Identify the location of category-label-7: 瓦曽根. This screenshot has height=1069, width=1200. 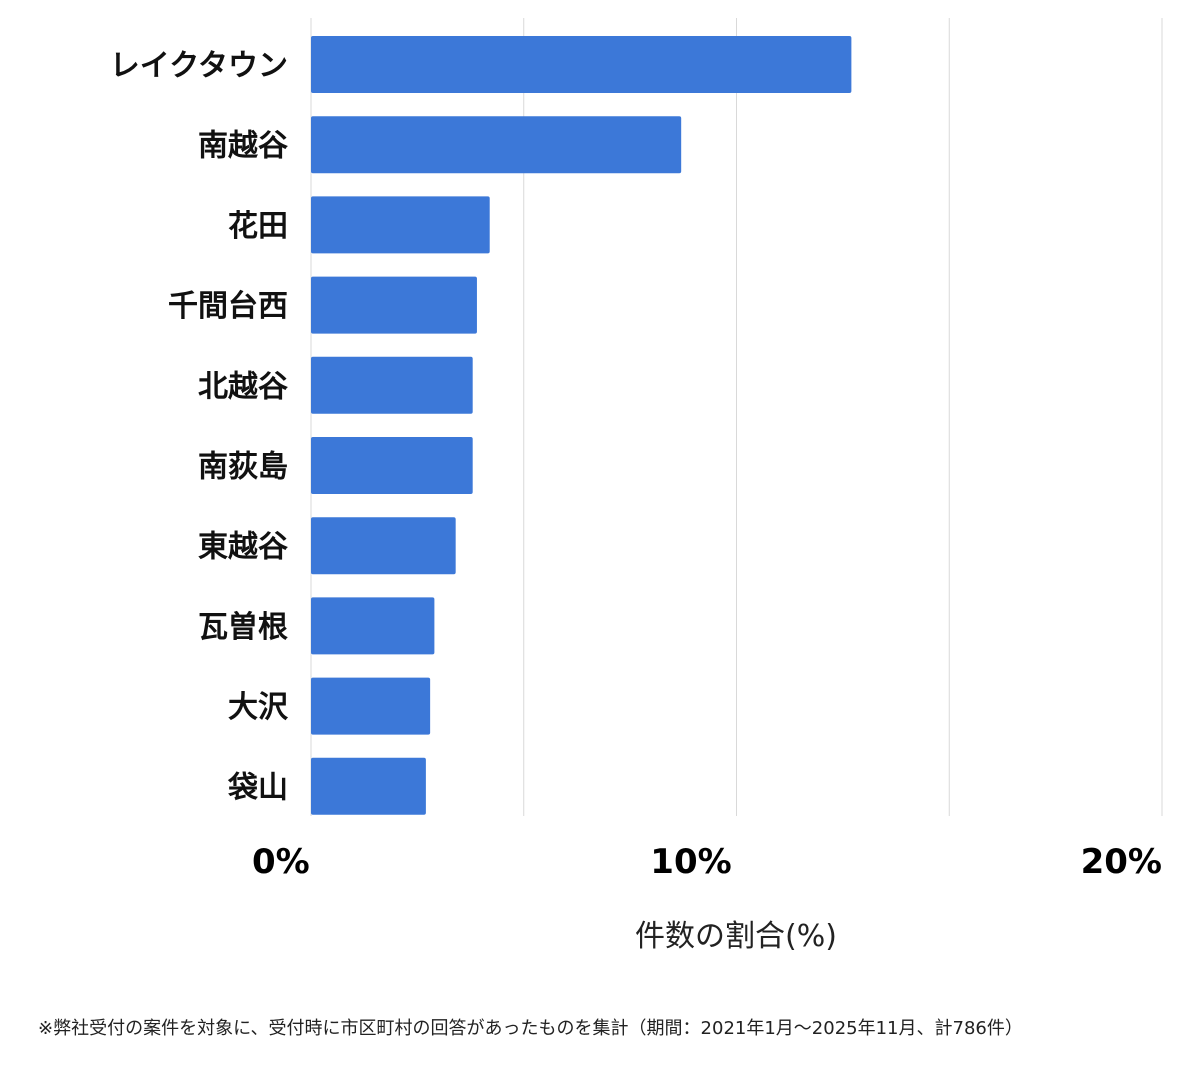
(243, 627).